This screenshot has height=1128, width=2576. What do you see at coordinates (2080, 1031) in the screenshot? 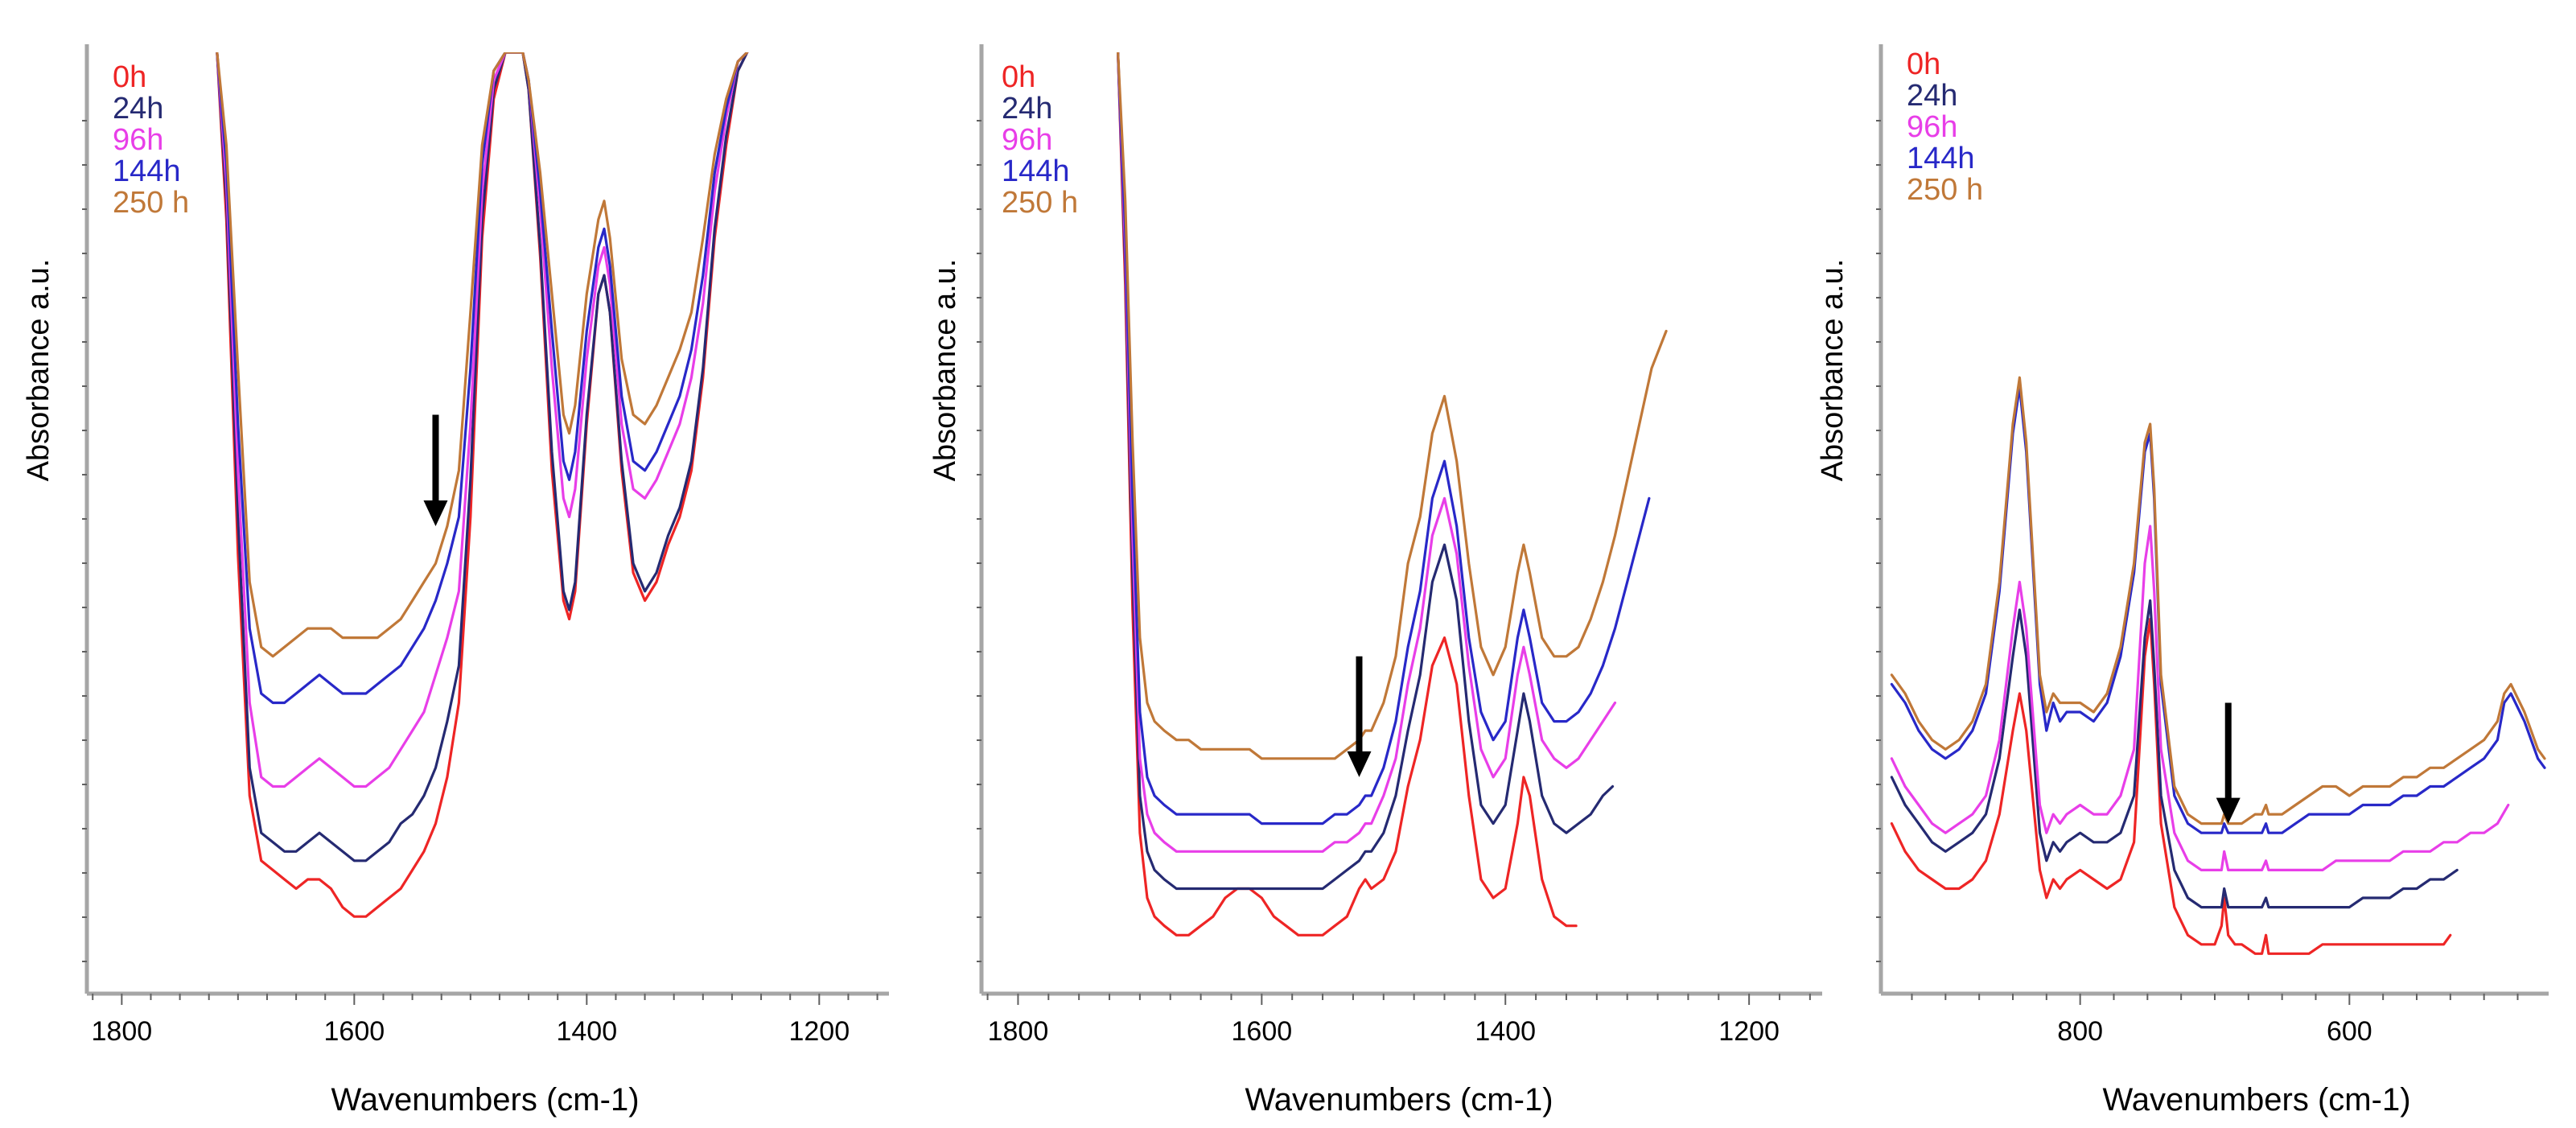
I see `x-tick-label: 800` at bounding box center [2080, 1031].